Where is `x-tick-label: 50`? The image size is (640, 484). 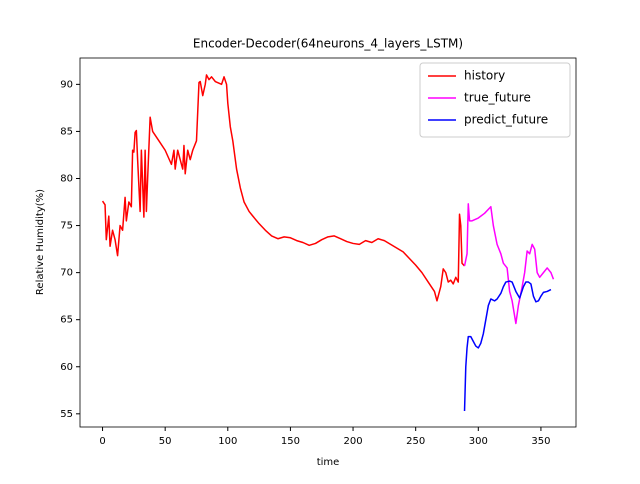
x-tick-label: 50 is located at coordinates (165, 441).